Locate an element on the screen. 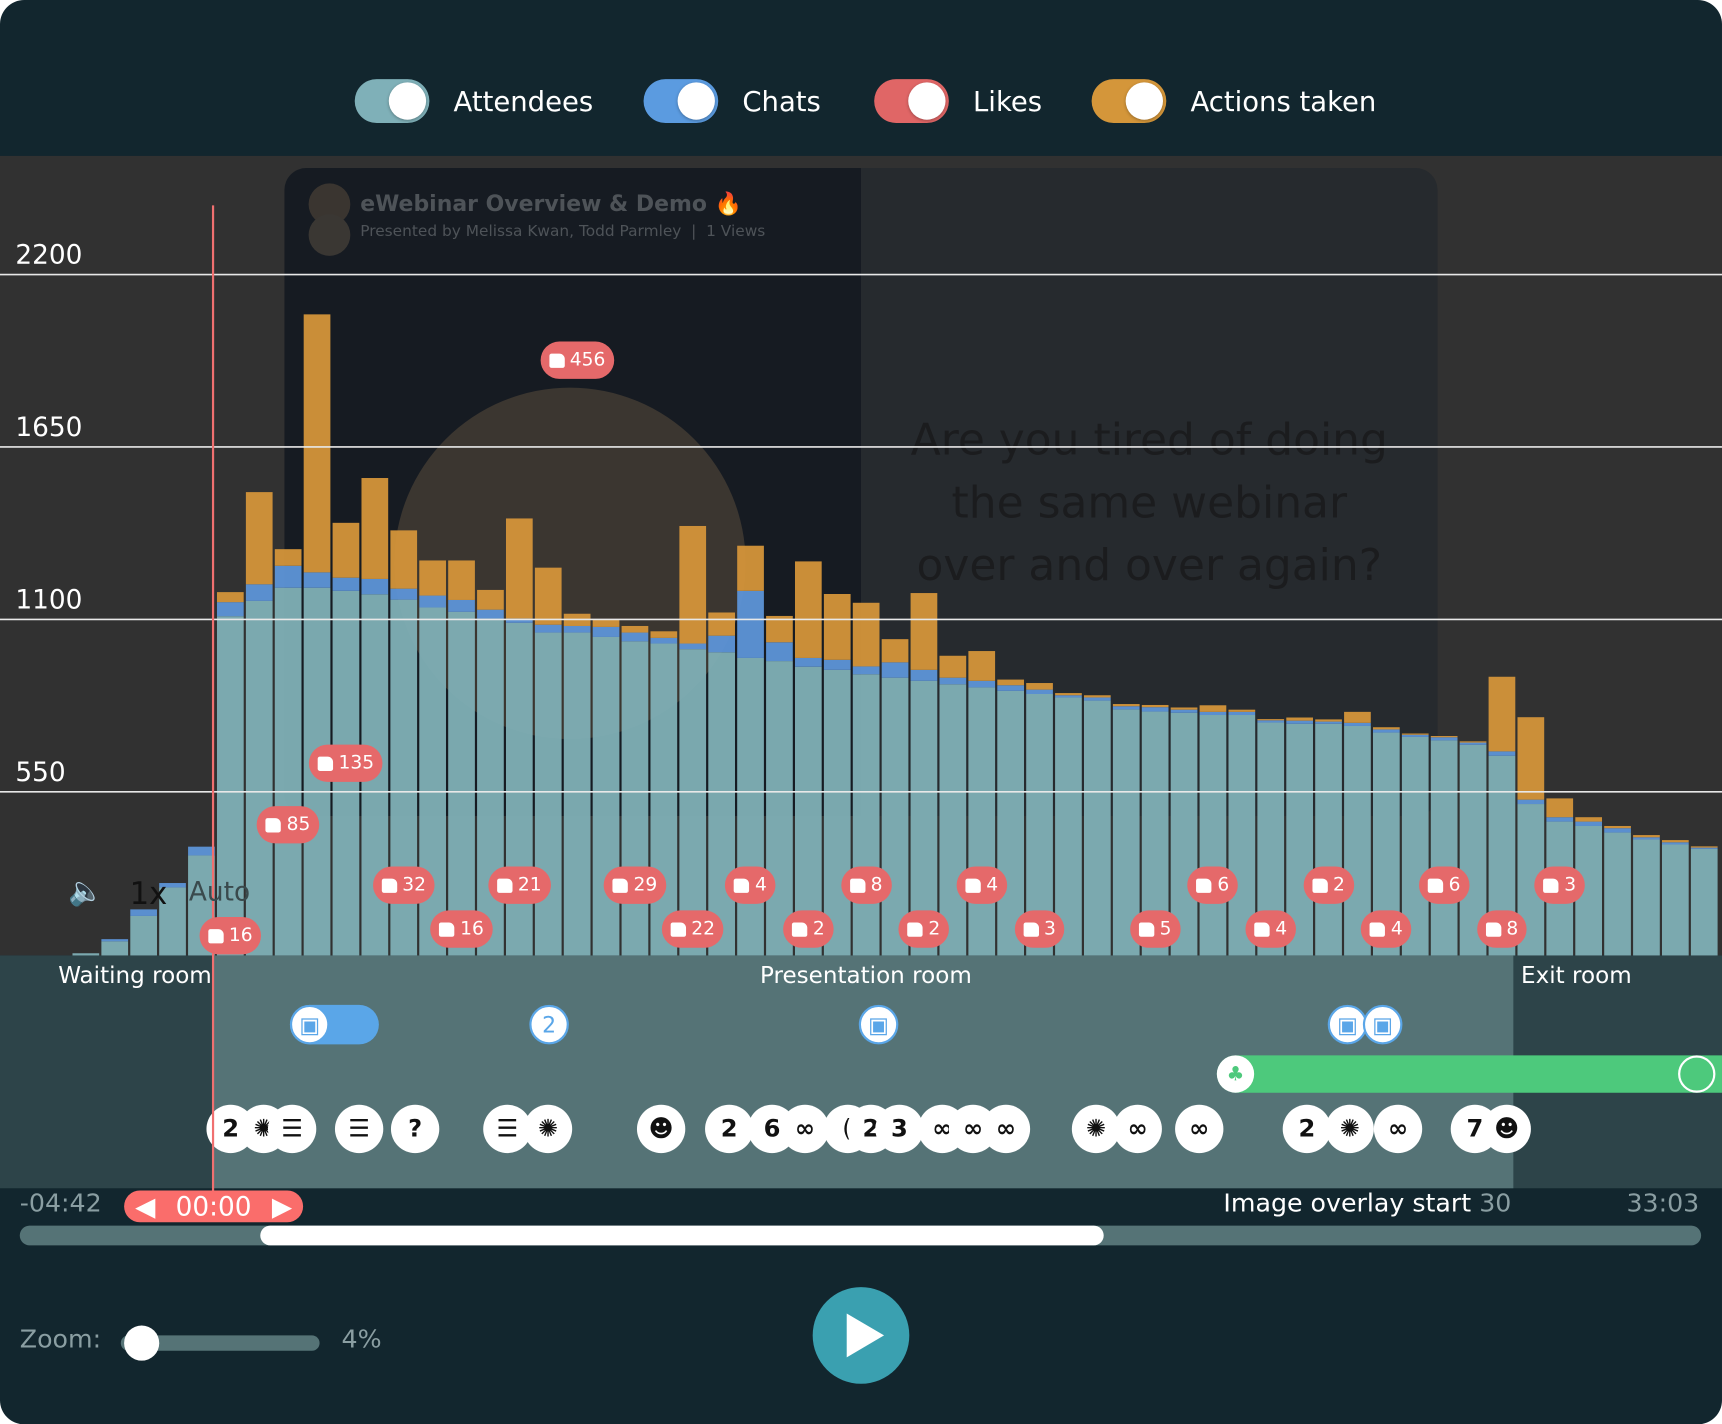 Image resolution: width=1722 pixels, height=1424 pixels. zoom-slider-knob is located at coordinates (142, 1343).